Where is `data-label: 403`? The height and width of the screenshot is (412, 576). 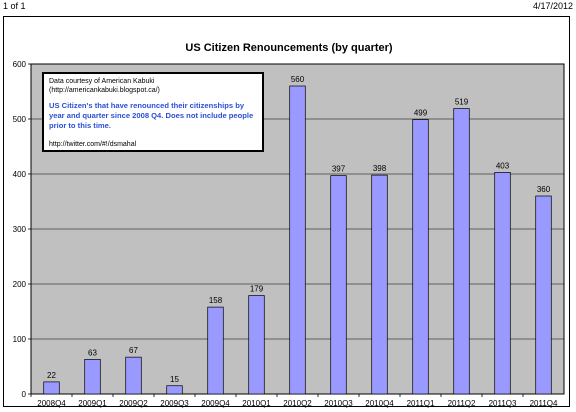 data-label: 403 is located at coordinates (503, 165).